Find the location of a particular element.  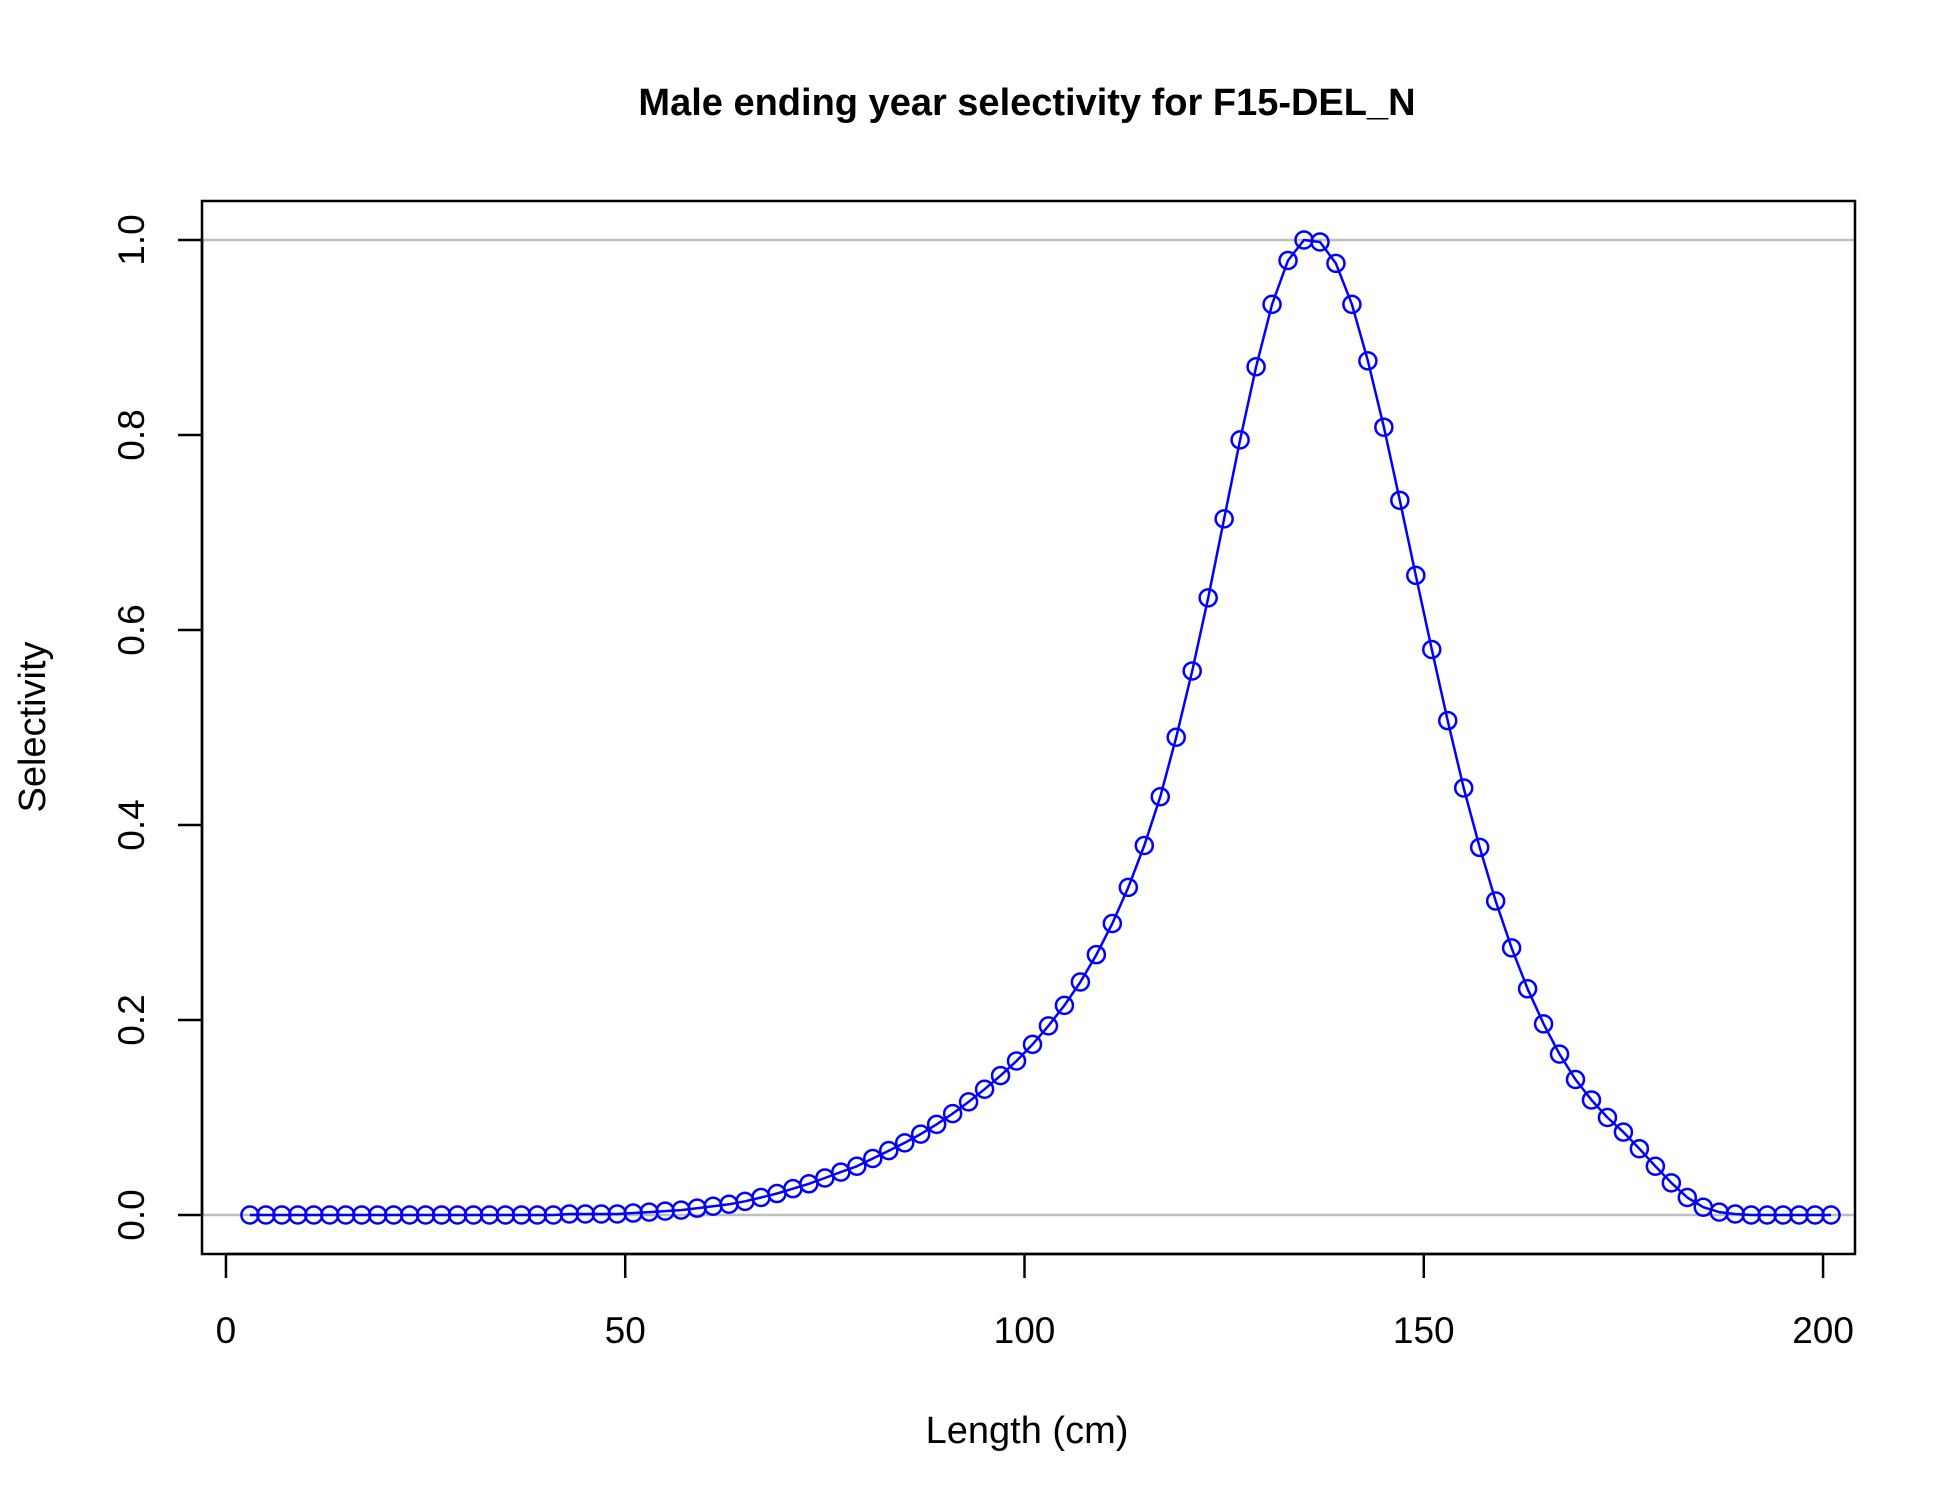

y-axis-label: Selectivity is located at coordinates (33, 726).